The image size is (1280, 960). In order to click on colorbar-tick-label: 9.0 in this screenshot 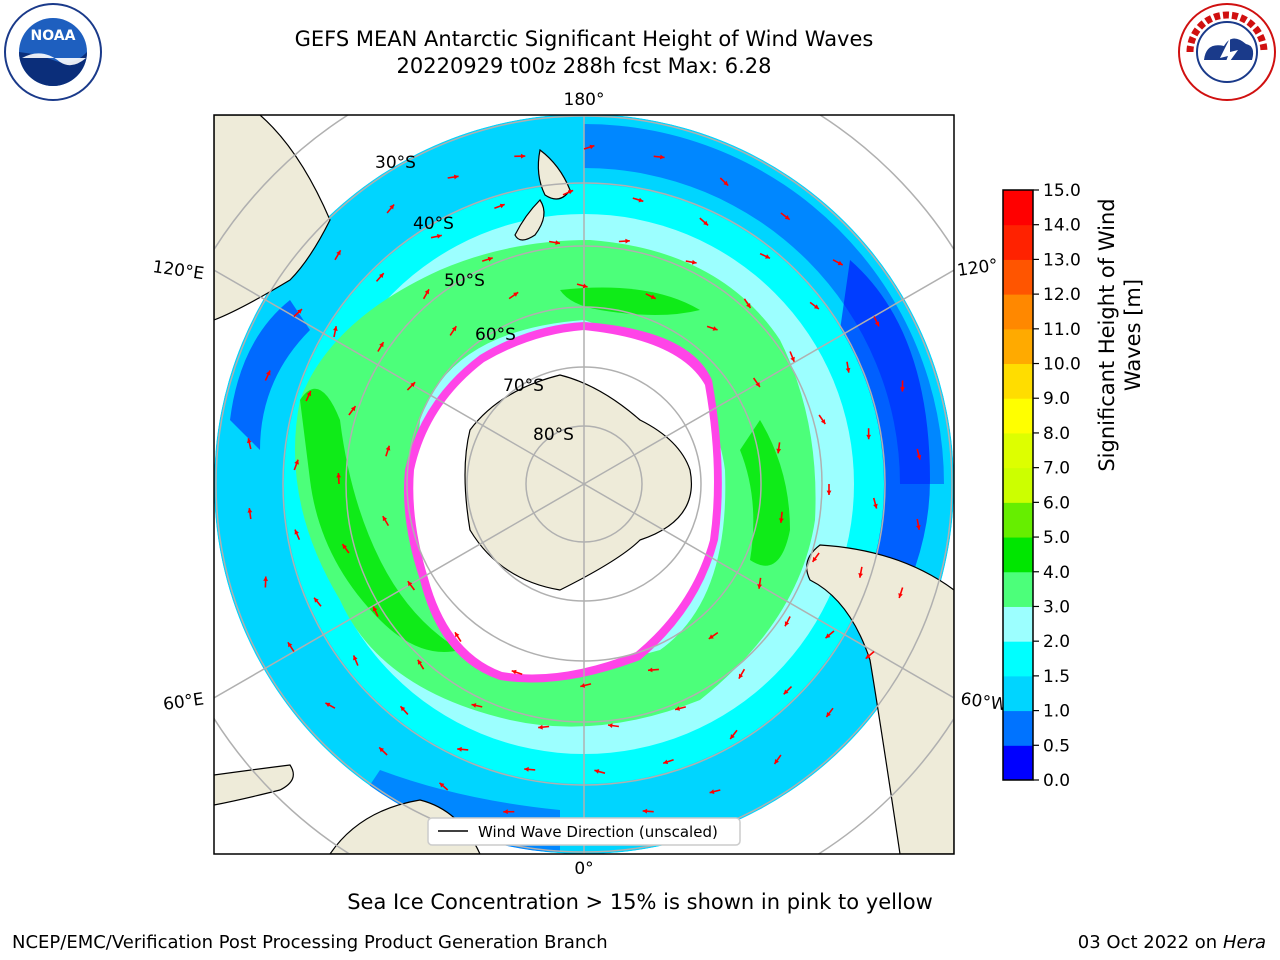, I will do `click(1056, 399)`.